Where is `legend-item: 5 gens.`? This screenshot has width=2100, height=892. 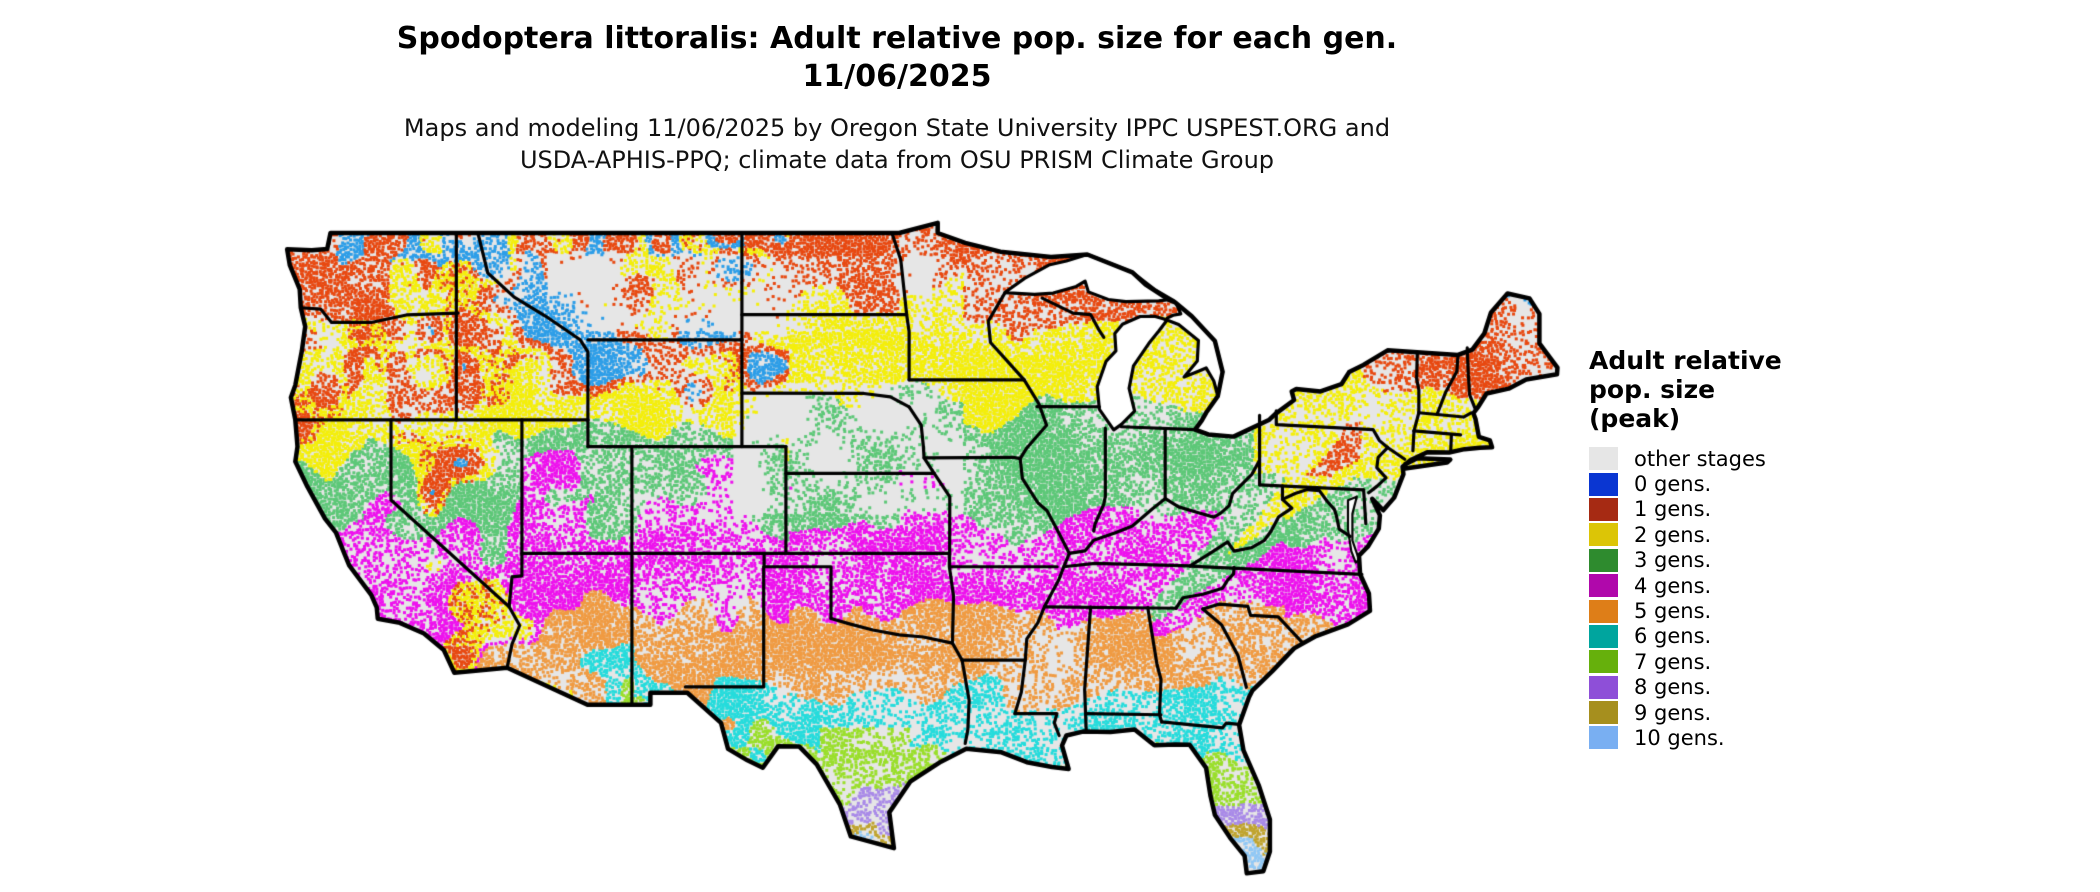 legend-item: 5 gens. is located at coordinates (1754, 610).